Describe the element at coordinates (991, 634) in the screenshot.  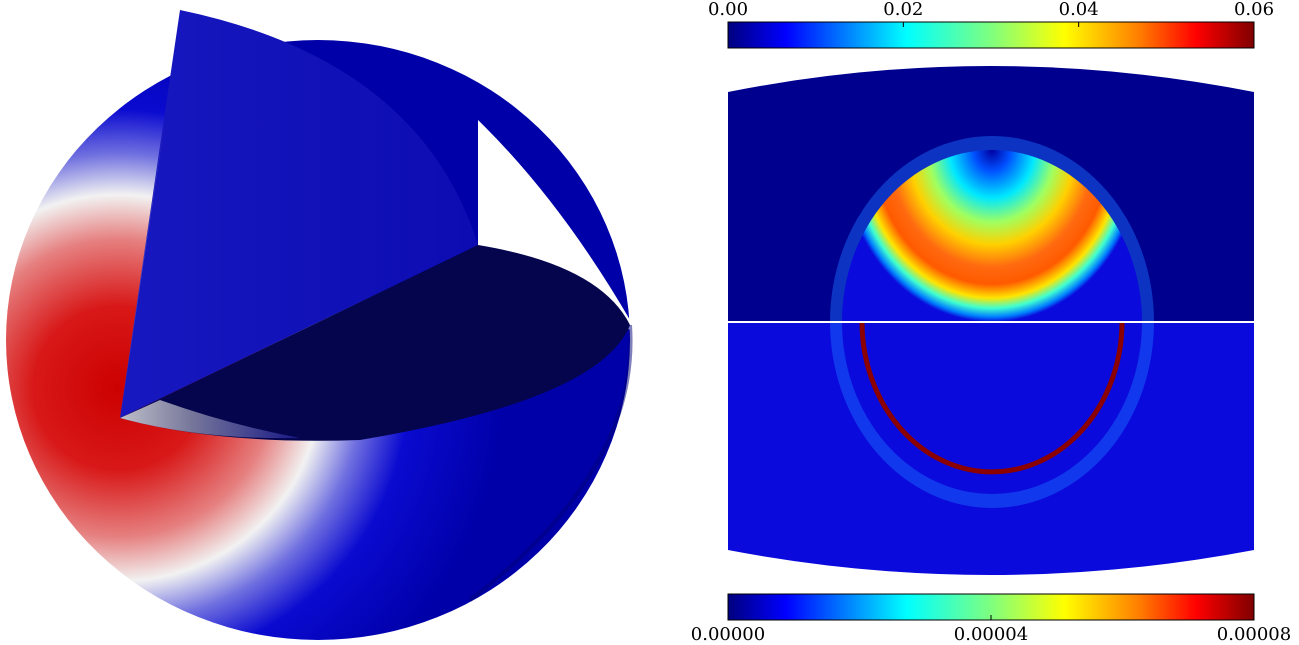
I see `bottom-colorbar-tick-label: 0.00004` at that location.